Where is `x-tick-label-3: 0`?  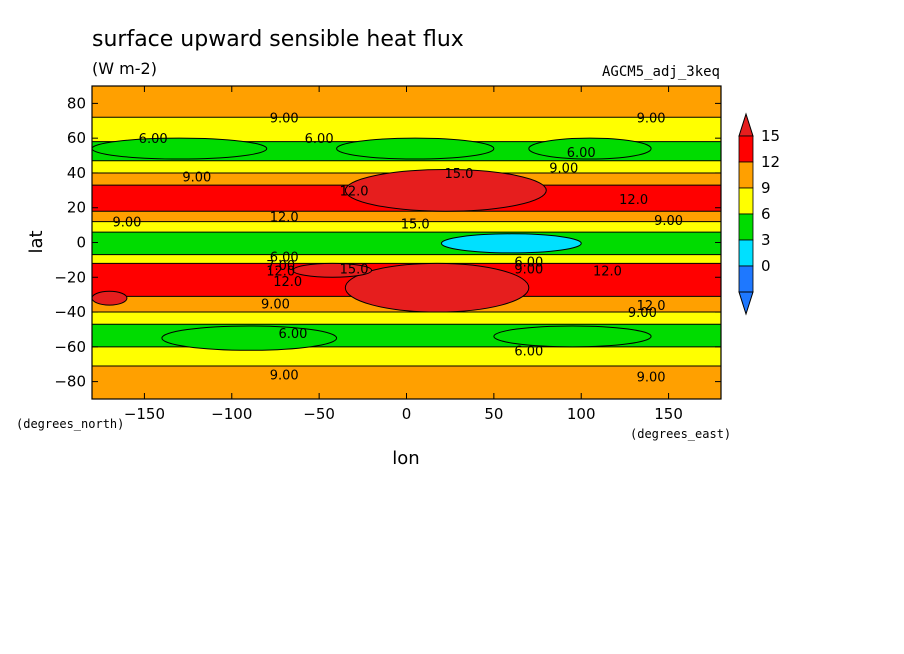
x-tick-label-3: 0 is located at coordinates (407, 414).